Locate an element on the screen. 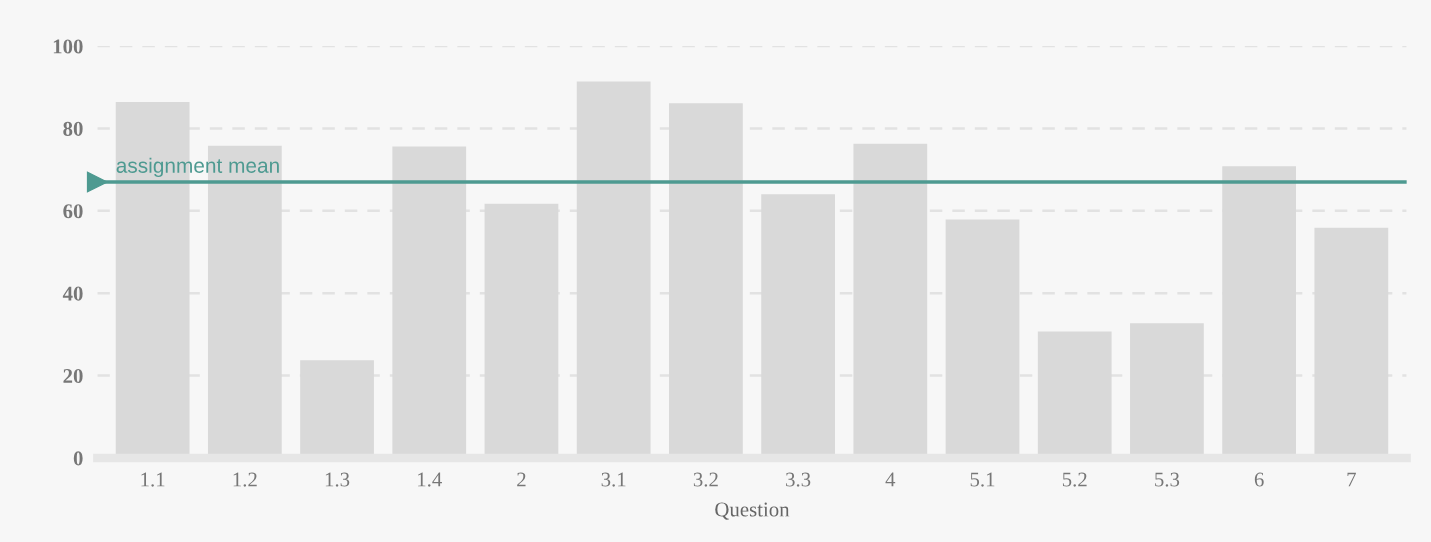 The height and width of the screenshot is (542, 1431). x-tick-label: 3.1 is located at coordinates (613, 479).